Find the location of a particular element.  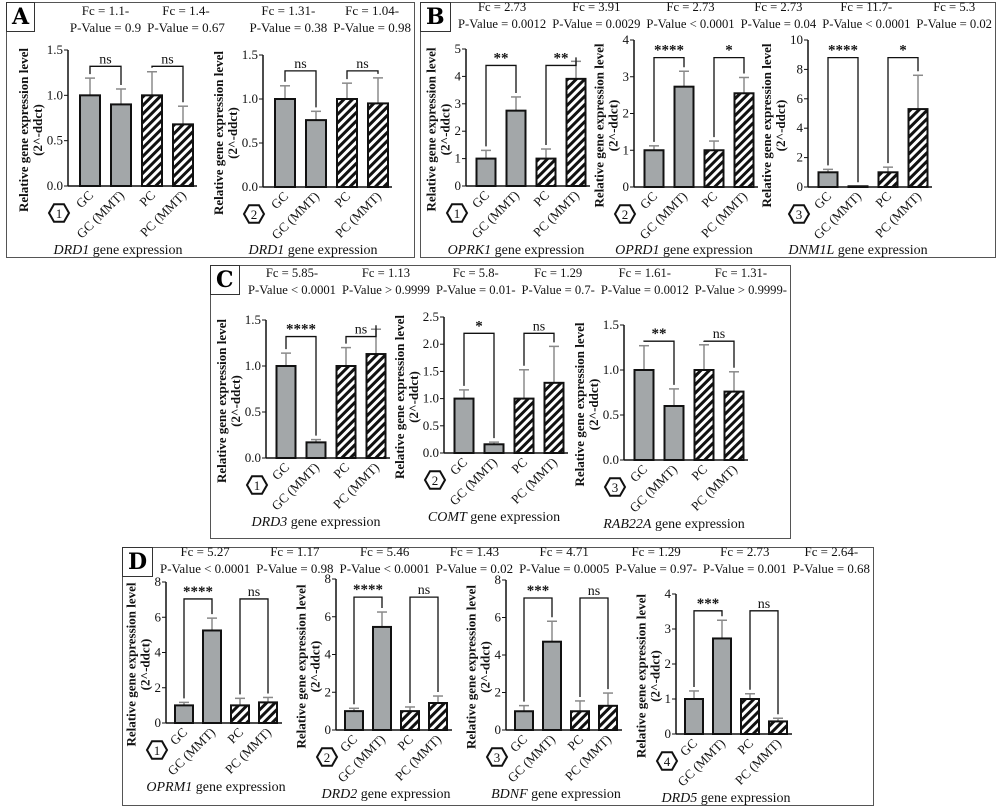

y-tick-label: 5 is located at coordinates (458, 48).